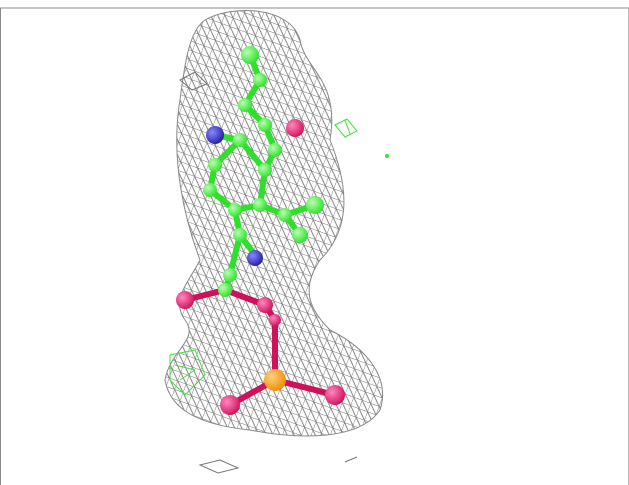 This screenshot has height=485, width=629. Describe the element at coordinates (387, 156) in the screenshot. I see `green-dot` at that location.